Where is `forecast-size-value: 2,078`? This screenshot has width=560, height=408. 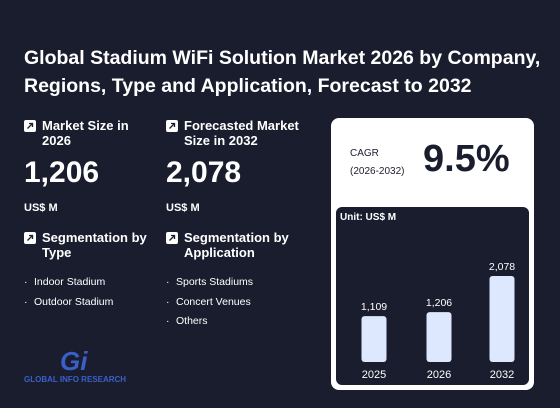
forecast-size-value: 2,078 is located at coordinates (204, 172).